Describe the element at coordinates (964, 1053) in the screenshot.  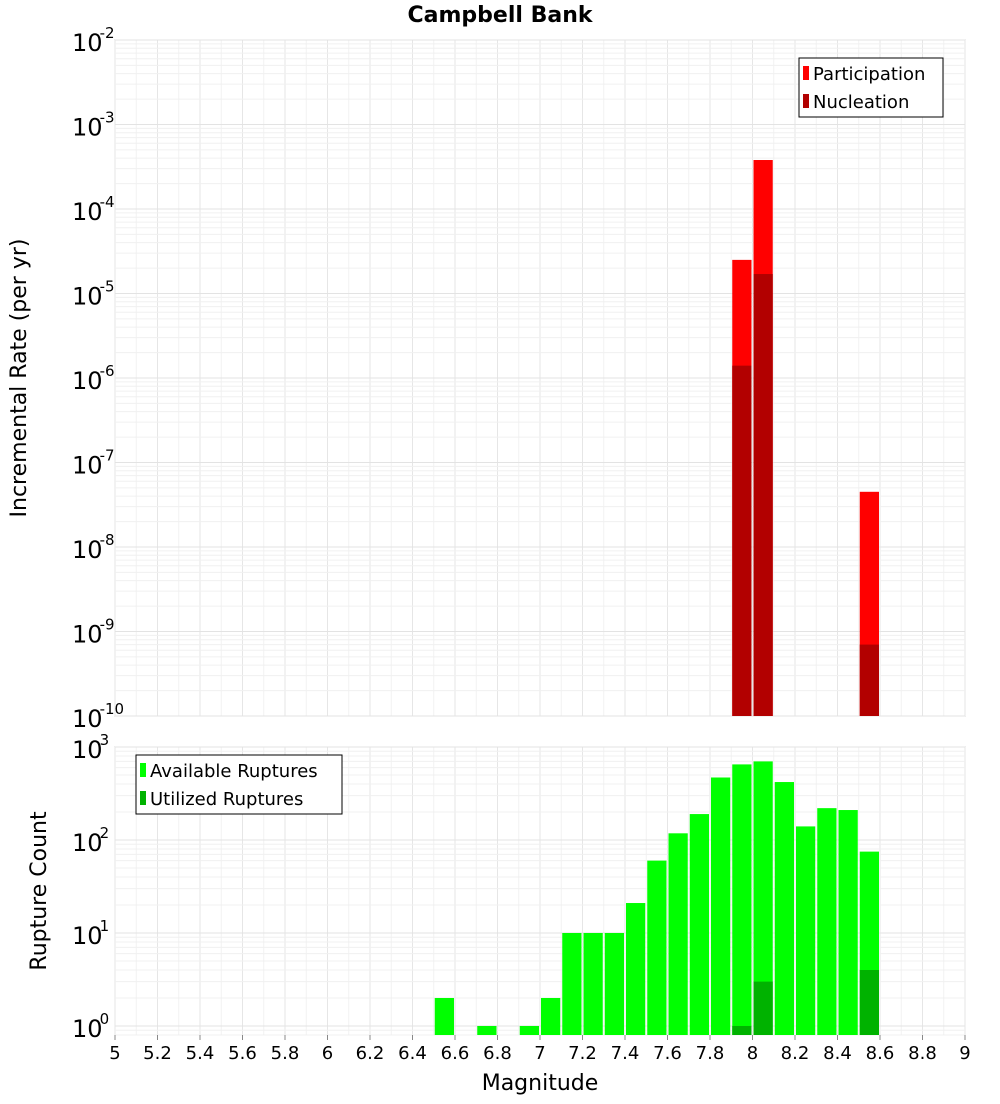
I see `x-tick-label: 9` at that location.